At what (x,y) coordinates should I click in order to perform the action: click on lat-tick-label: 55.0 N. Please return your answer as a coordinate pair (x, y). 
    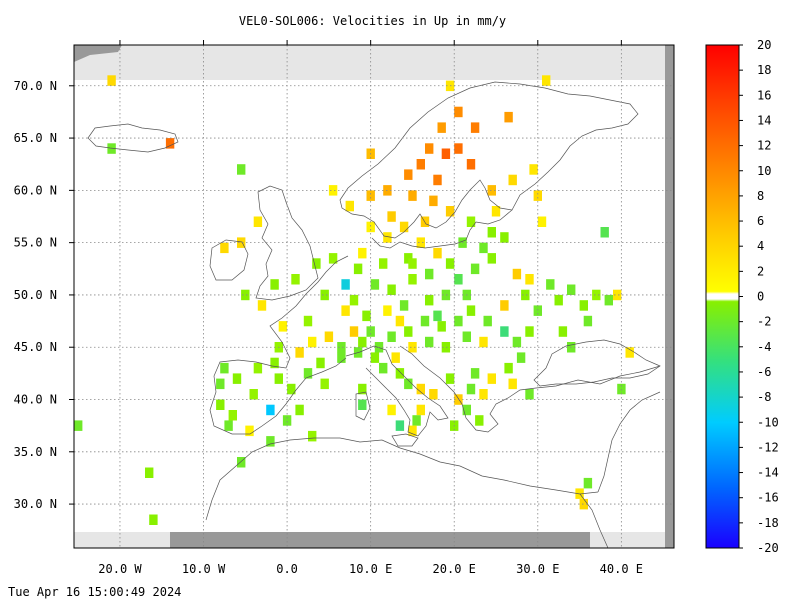
    Looking at the image, I should click on (35, 243).